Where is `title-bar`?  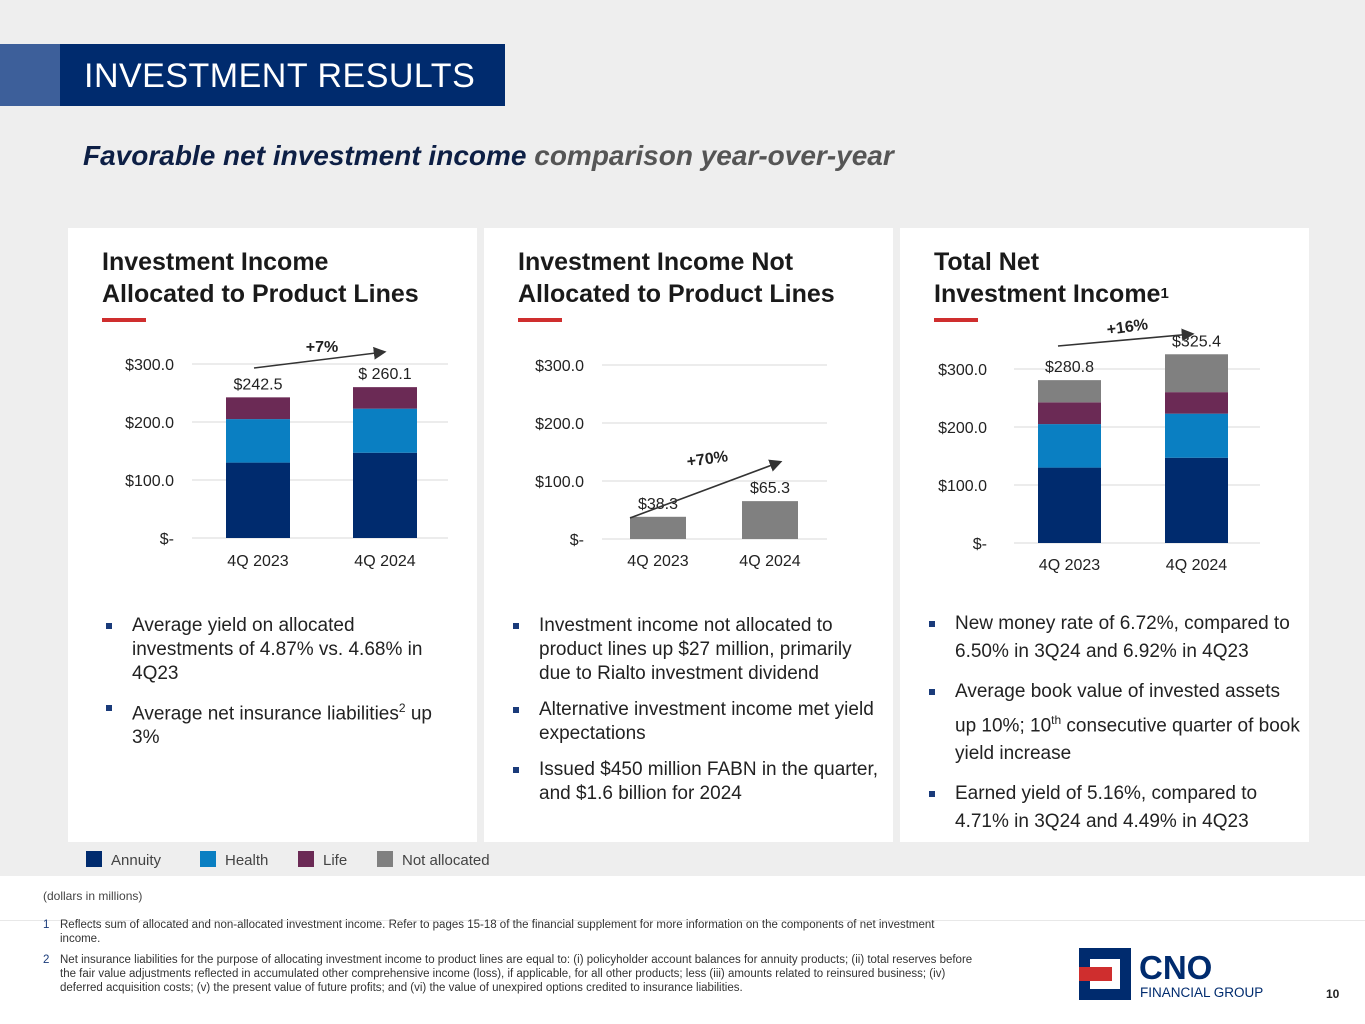 title-bar is located at coordinates (282, 75).